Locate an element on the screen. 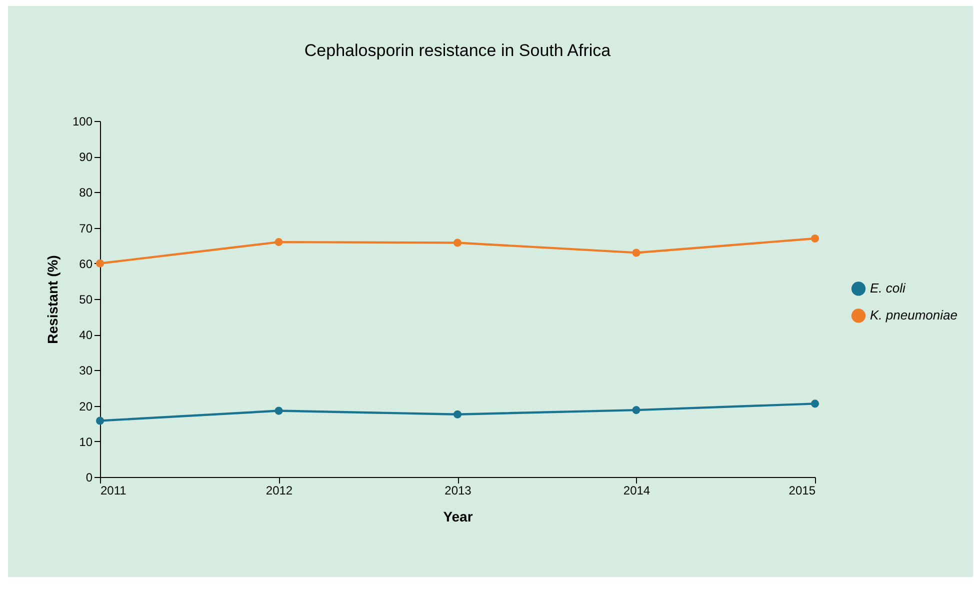  x-axis-title: Year is located at coordinates (458, 516).